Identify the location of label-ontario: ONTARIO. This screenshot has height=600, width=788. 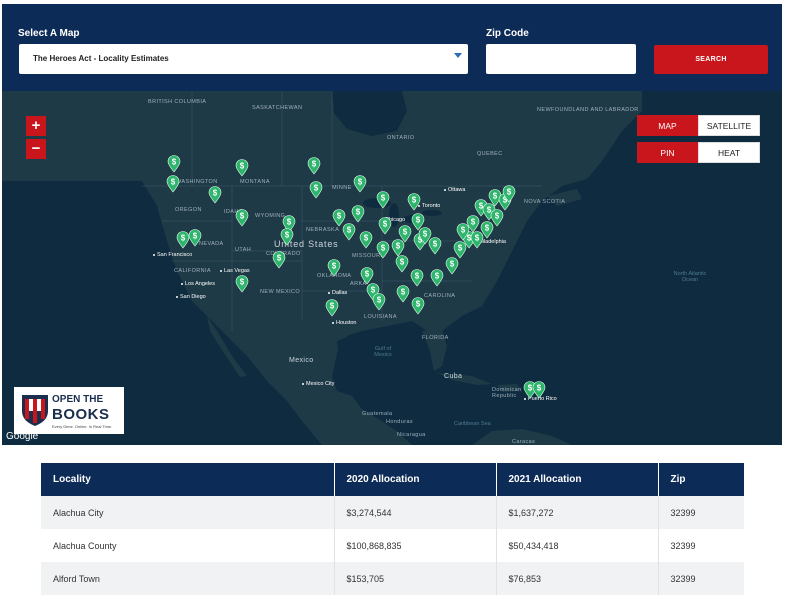
(401, 138).